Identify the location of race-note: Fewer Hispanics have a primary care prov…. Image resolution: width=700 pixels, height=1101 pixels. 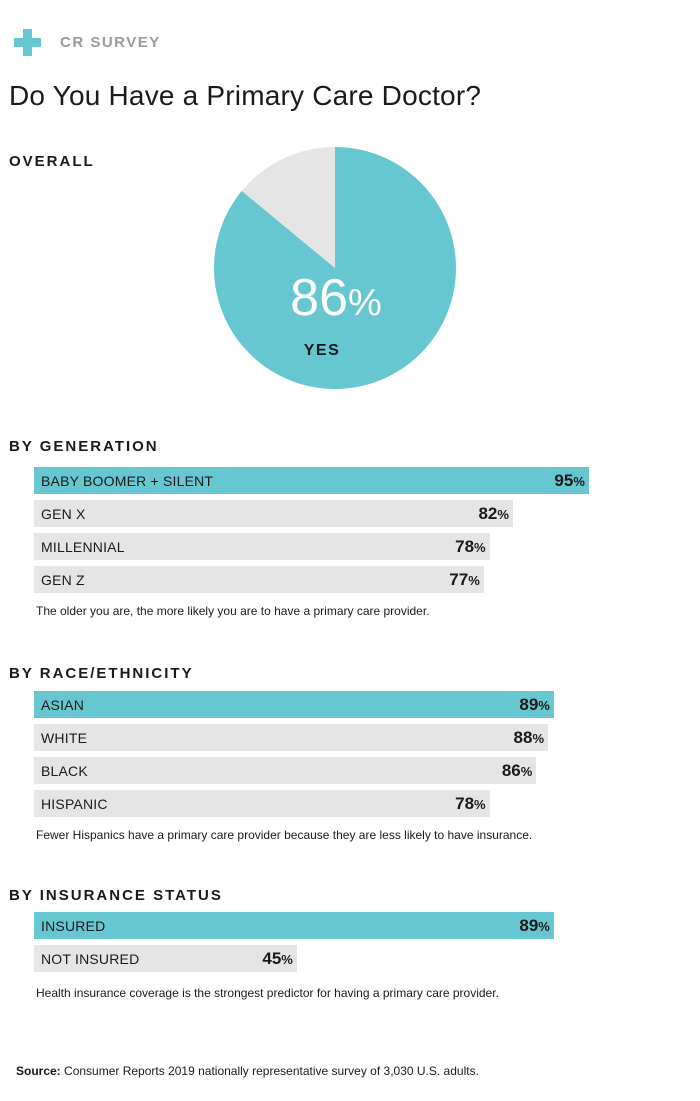
(284, 835).